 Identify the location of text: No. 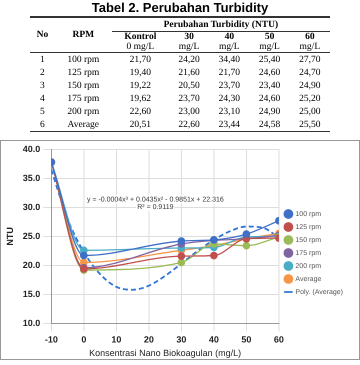
(42, 34).